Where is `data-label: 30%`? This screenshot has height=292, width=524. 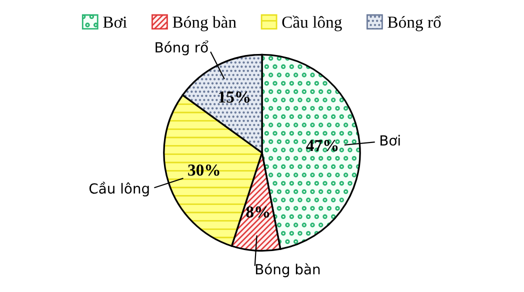
data-label: 30% is located at coordinates (204, 170).